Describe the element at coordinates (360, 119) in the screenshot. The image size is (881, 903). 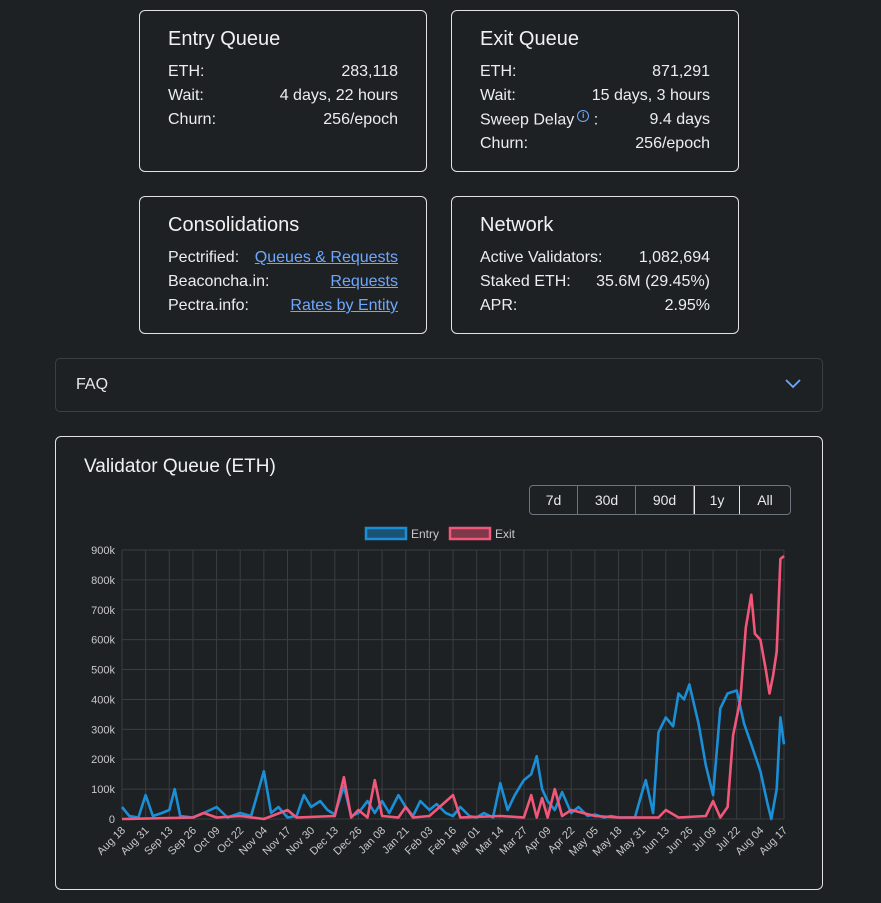
I see `entry-churn-value: 256/epoch` at that location.